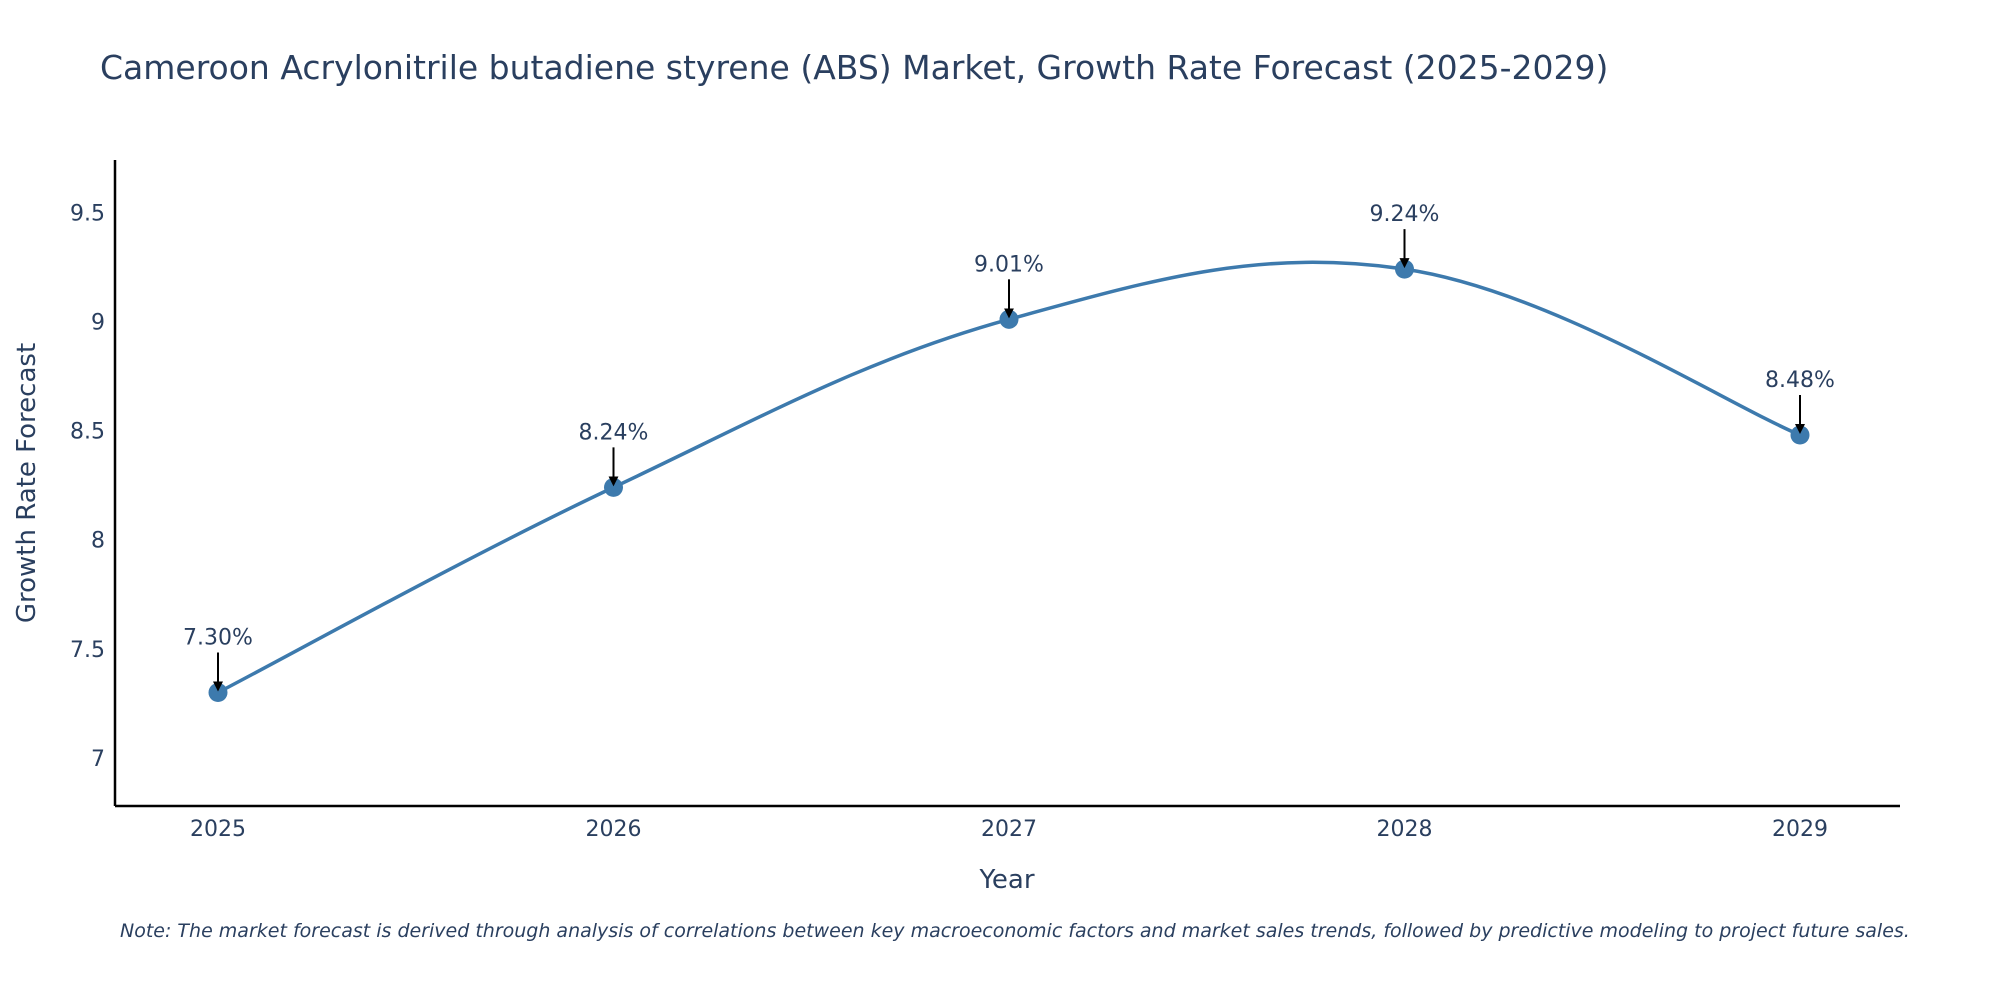 The width and height of the screenshot is (2000, 1000). I want to click on data-label-2027: 9.01%, so click(1009, 264).